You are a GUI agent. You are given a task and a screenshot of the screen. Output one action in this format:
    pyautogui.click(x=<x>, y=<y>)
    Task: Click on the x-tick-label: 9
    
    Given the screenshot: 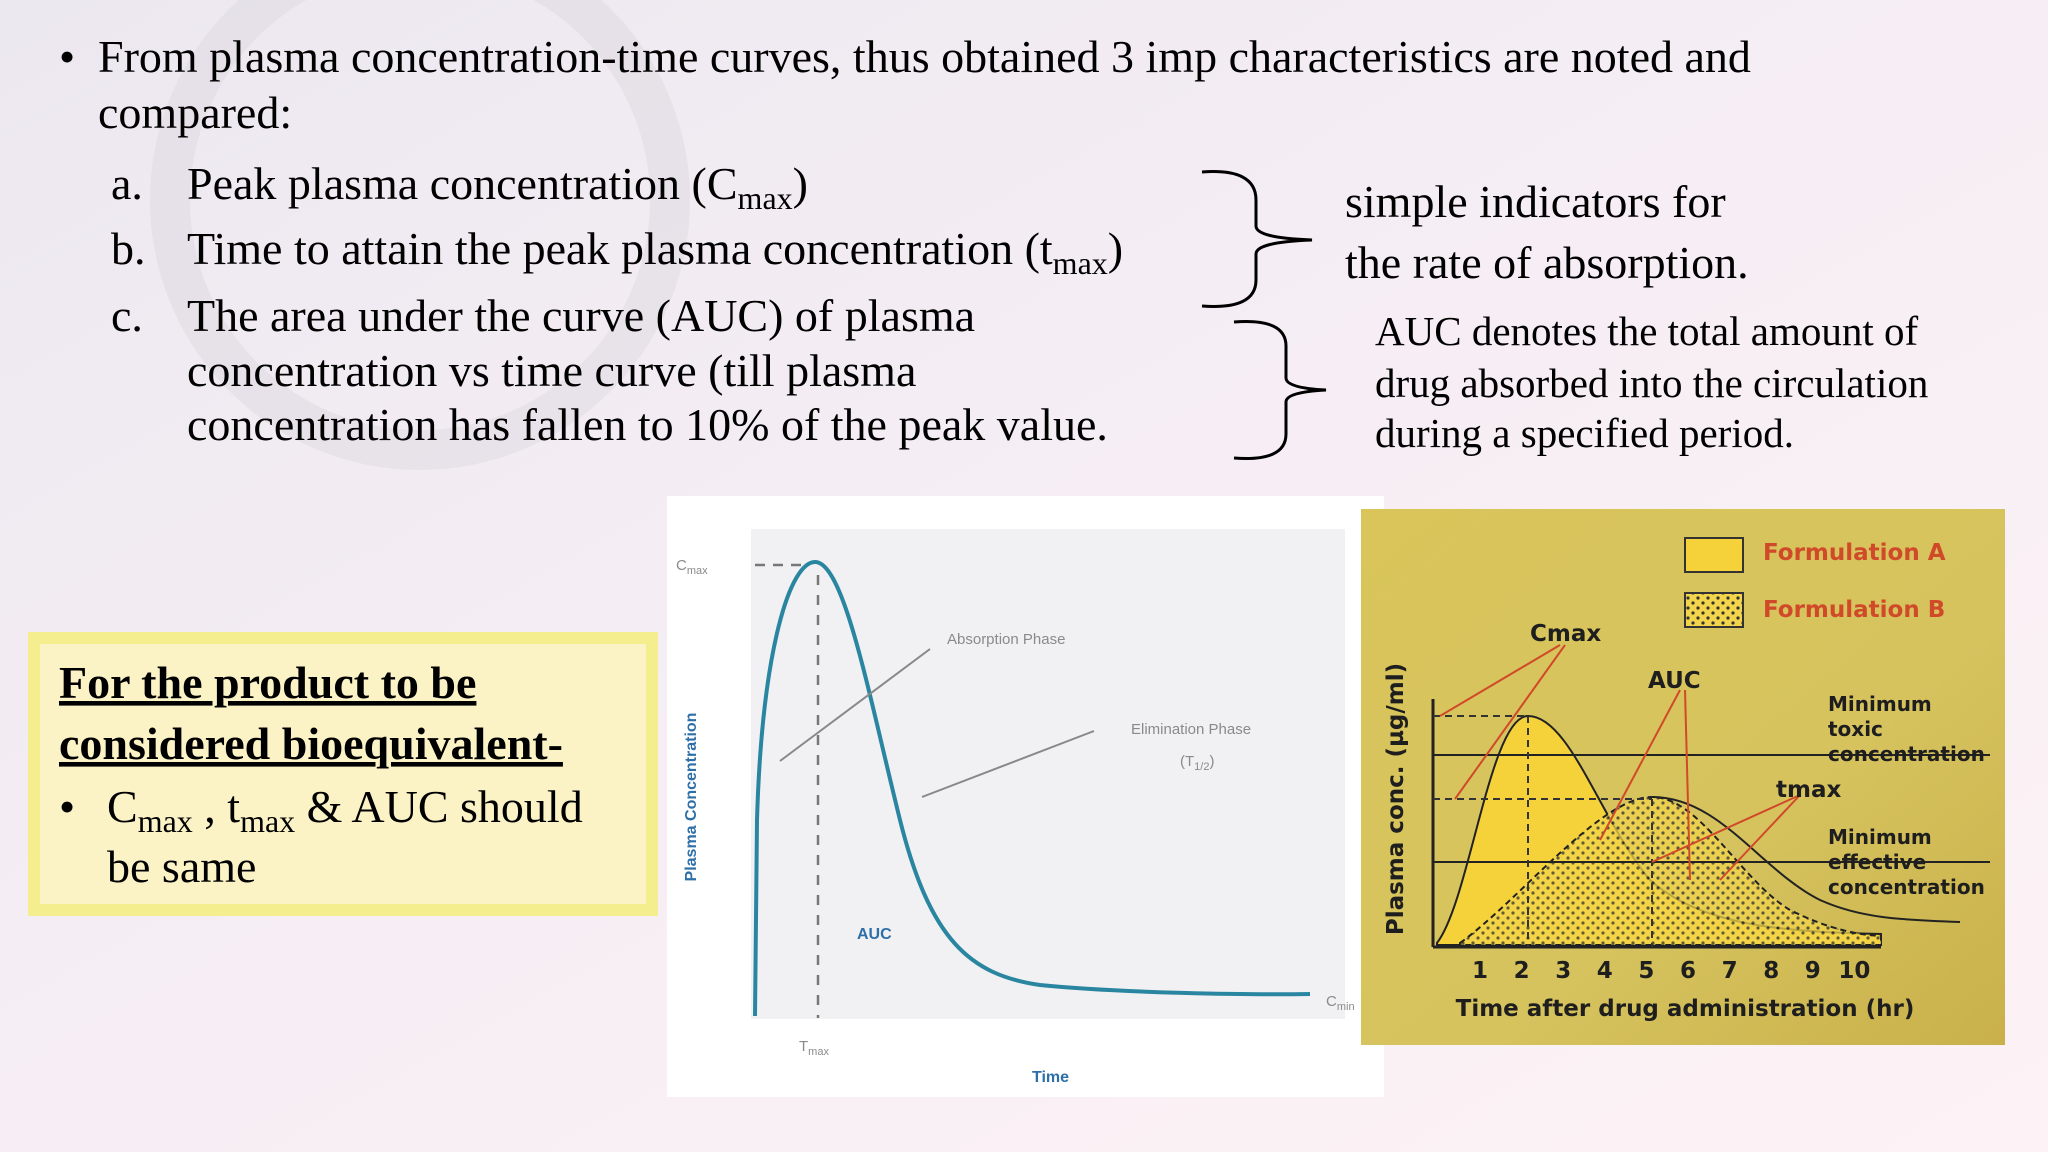 What is the action you would take?
    pyautogui.click(x=1813, y=971)
    